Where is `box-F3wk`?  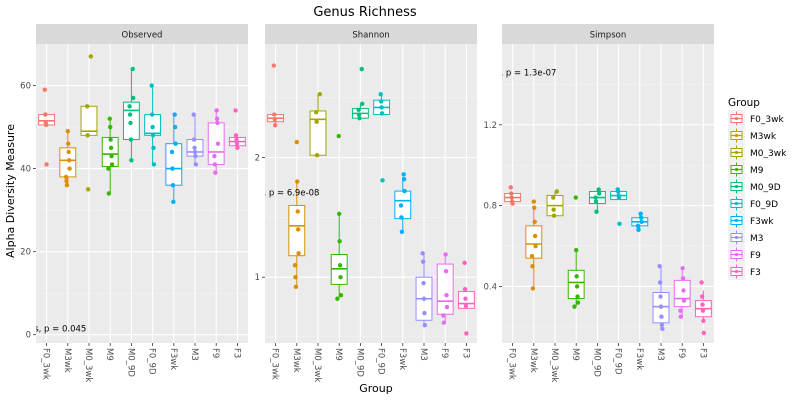 box-F3wk is located at coordinates (403, 203).